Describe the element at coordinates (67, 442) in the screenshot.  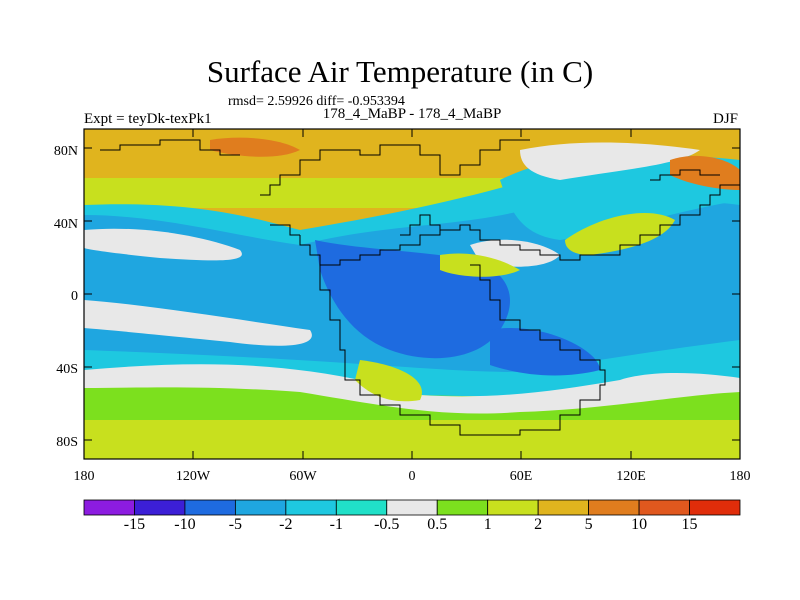
I see `y-tick-label-80s: 80S` at that location.